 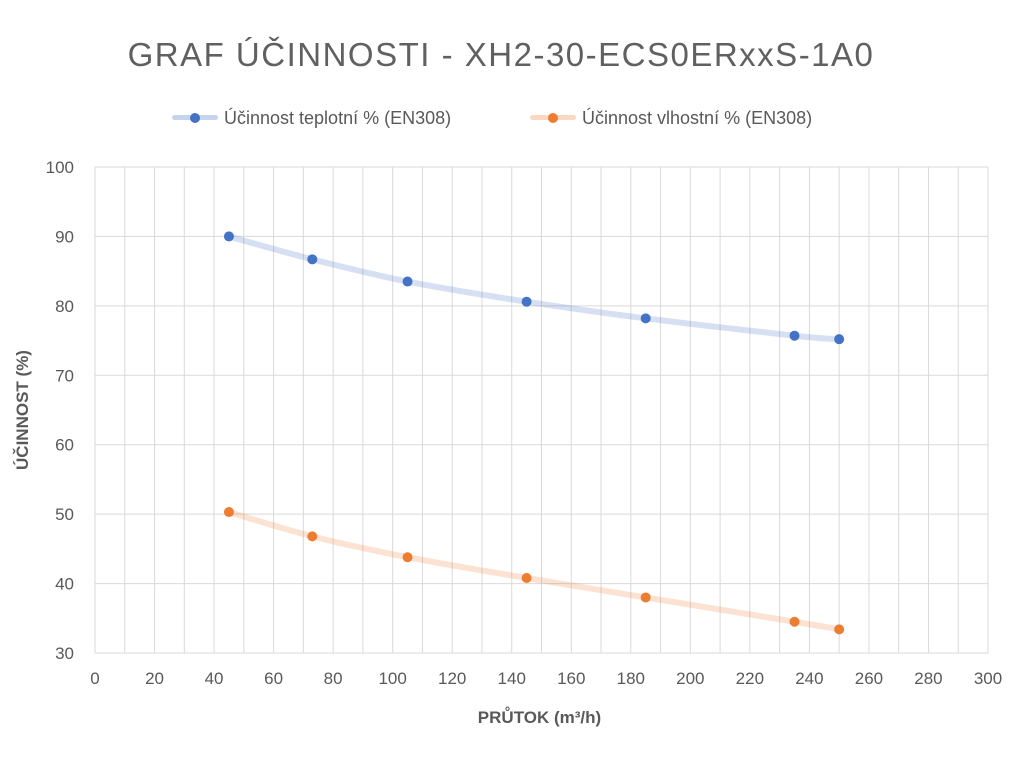 I want to click on series-line-thermal, so click(x=534, y=288).